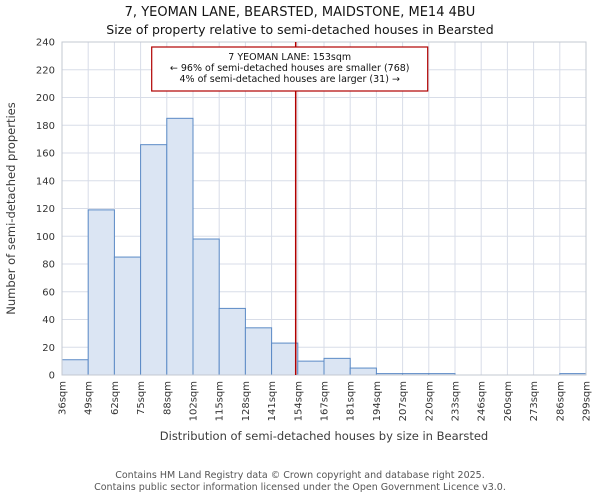 This screenshot has width=600, height=500. What do you see at coordinates (508, 401) in the screenshot?
I see `x-tick-label: 260sqm` at bounding box center [508, 401].